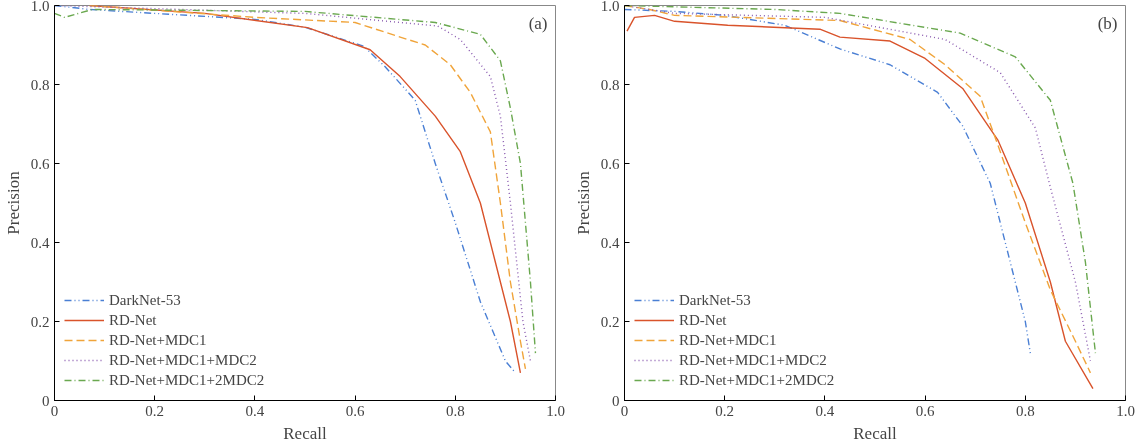  I want to click on annotation: (a), so click(538, 23).